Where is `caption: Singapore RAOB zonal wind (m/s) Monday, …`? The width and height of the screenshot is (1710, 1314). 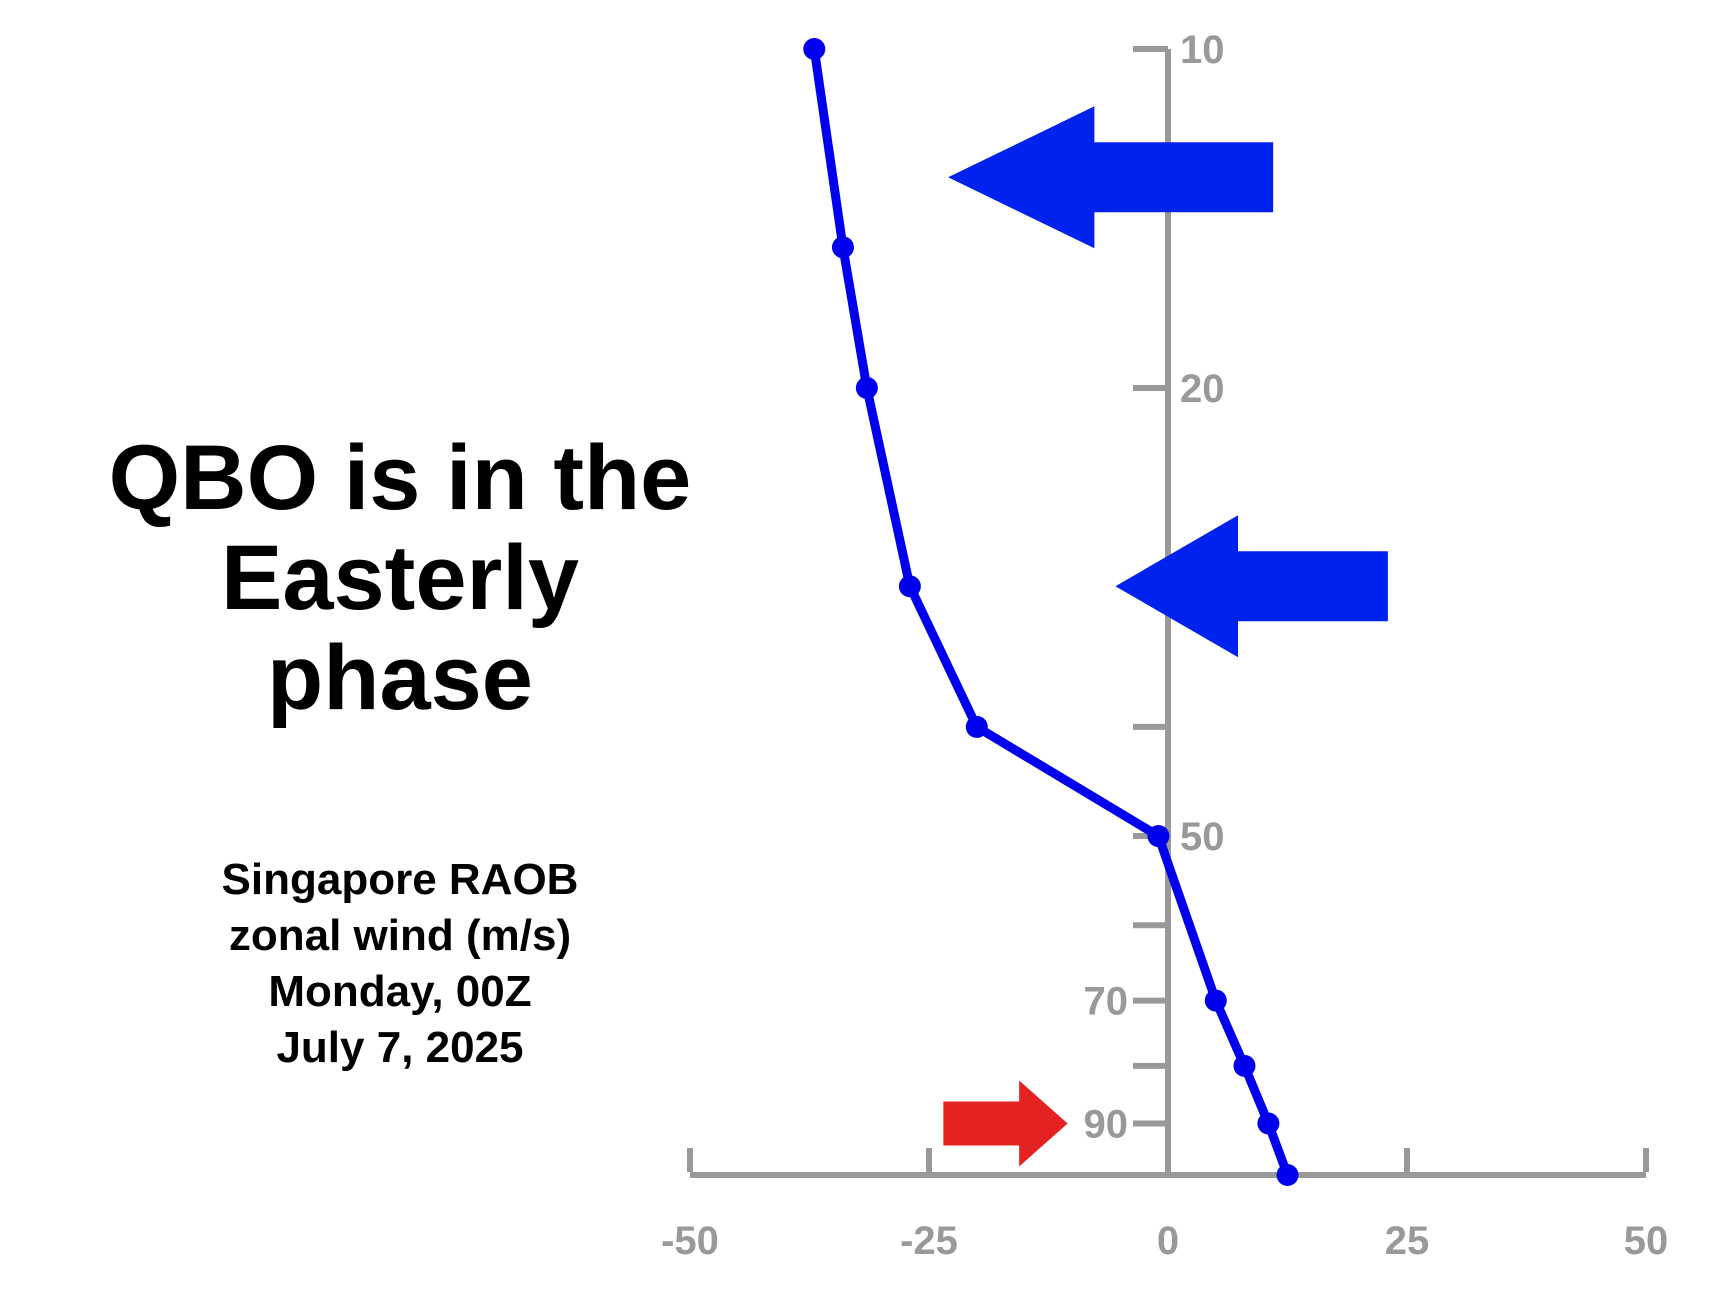
caption: Singapore RAOB zonal wind (m/s) Monday, … is located at coordinates (400, 964).